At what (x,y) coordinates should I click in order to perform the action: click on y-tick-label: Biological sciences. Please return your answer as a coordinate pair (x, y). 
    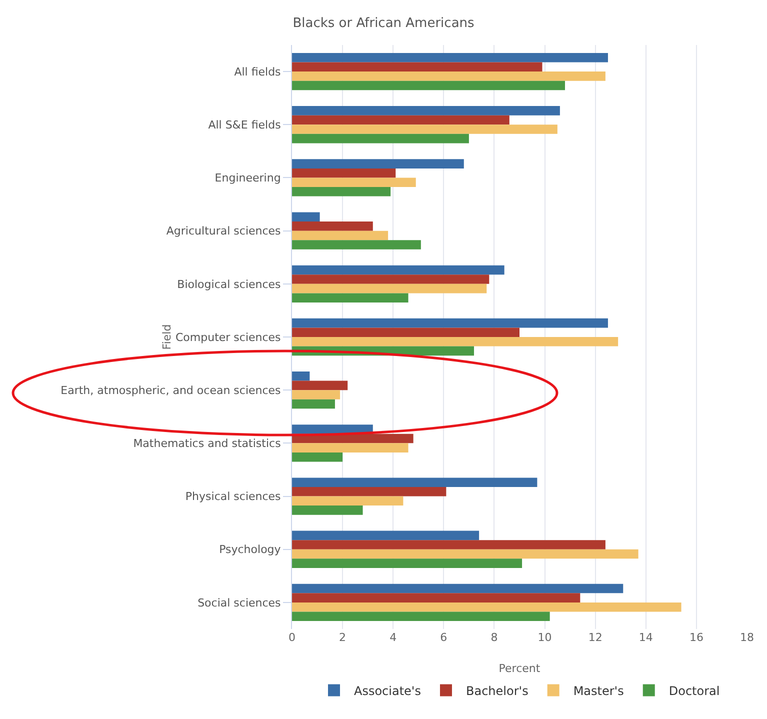
    Looking at the image, I should click on (229, 284).